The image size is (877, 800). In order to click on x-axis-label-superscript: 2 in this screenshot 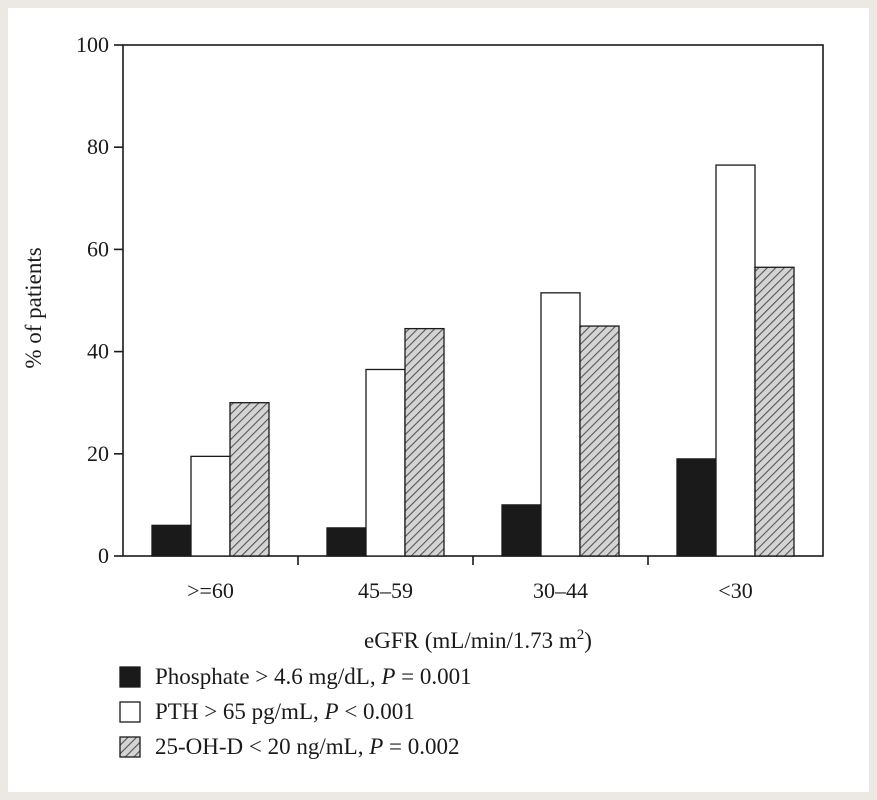, I will do `click(581, 635)`.